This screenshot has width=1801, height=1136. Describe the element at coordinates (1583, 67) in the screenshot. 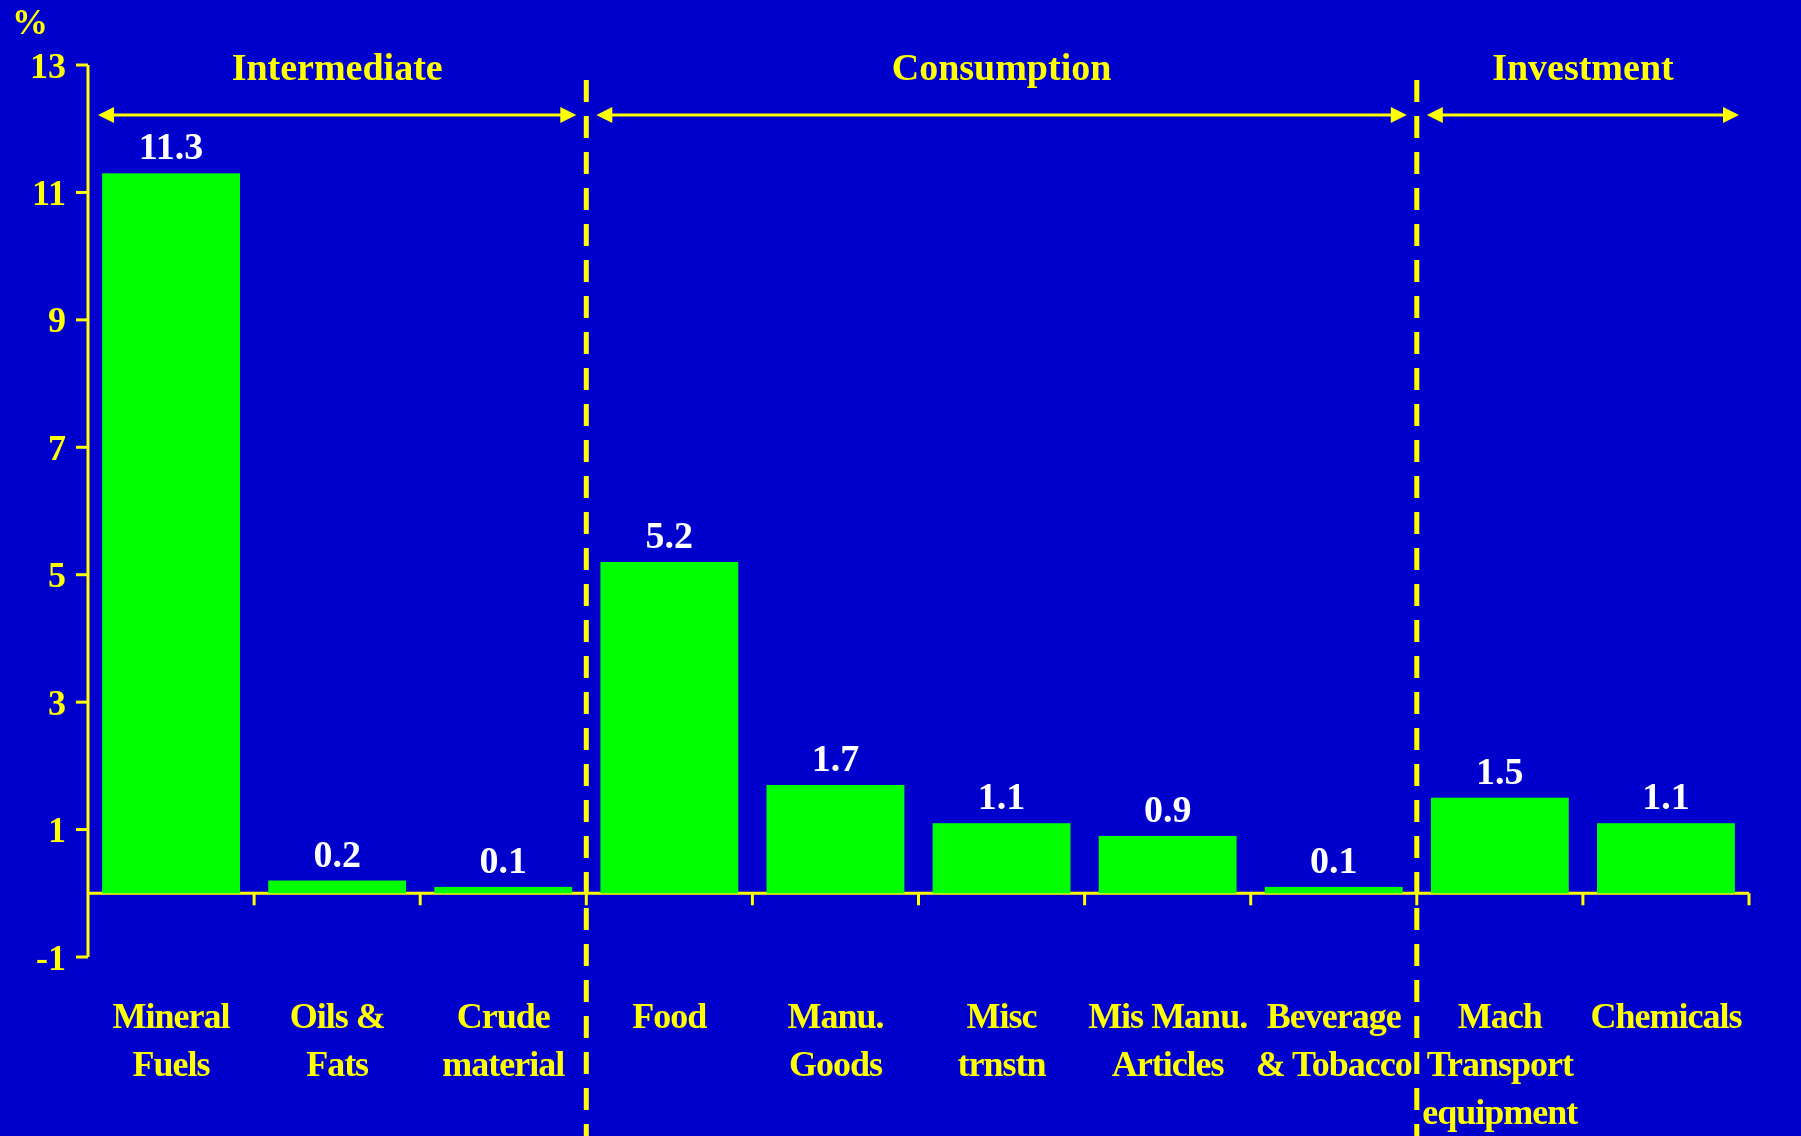

I see `annotation: Investment` at that location.